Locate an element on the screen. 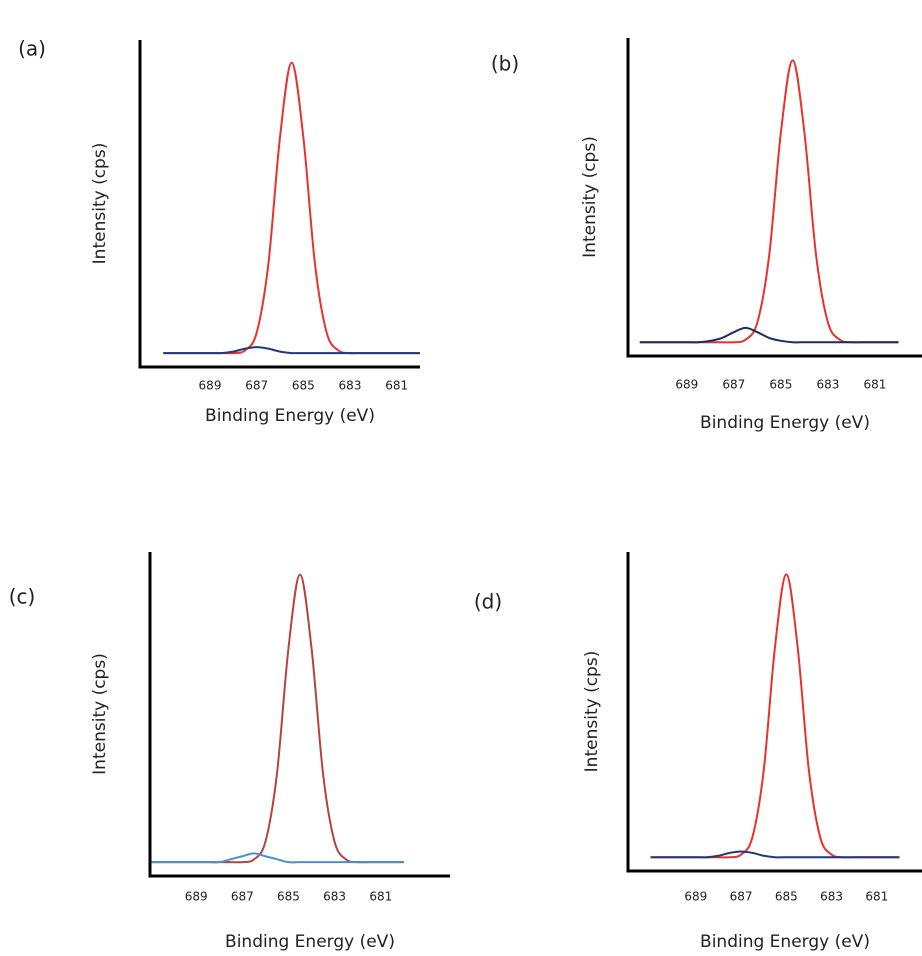  panel-label: (c) is located at coordinates (22, 597).